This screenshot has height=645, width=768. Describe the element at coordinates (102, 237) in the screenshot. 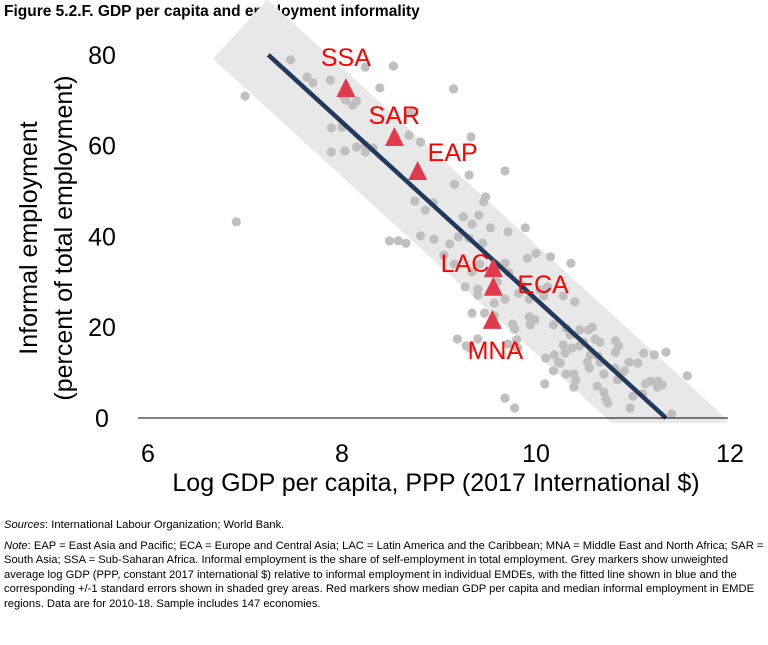

I see `y-tick-label: 40` at that location.